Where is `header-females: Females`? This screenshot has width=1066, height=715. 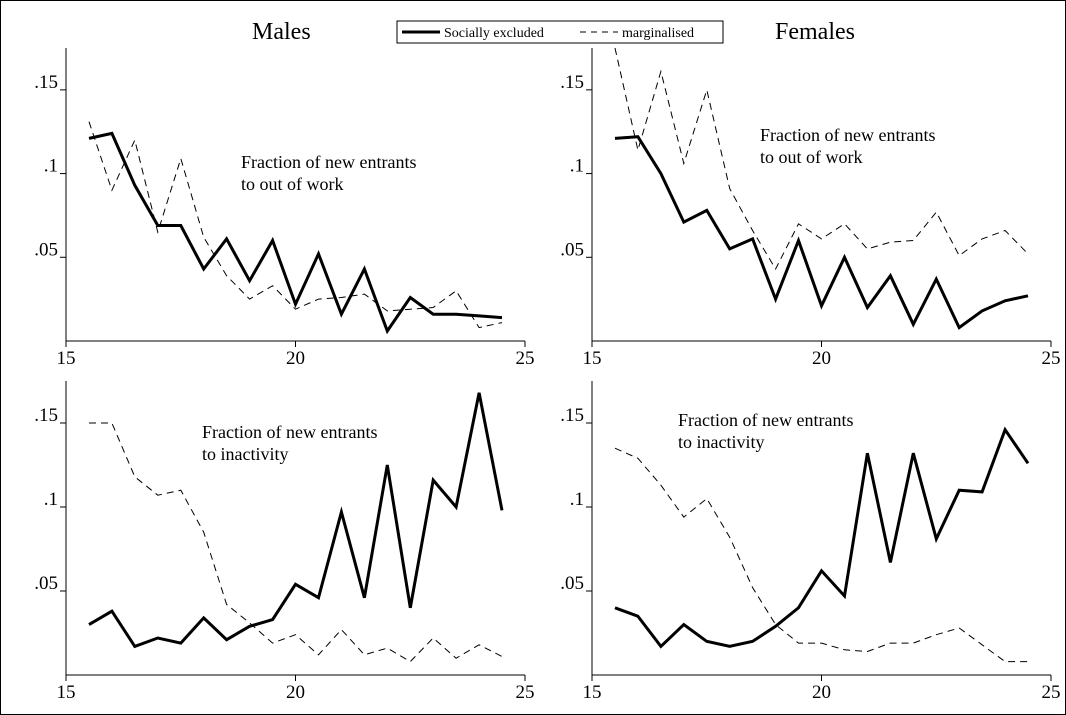 header-females: Females is located at coordinates (815, 32).